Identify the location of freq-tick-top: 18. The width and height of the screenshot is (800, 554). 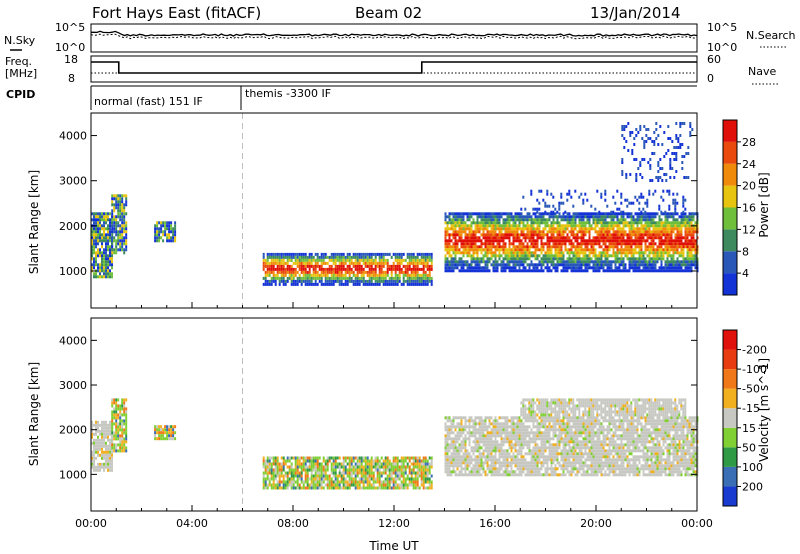
(71, 59).